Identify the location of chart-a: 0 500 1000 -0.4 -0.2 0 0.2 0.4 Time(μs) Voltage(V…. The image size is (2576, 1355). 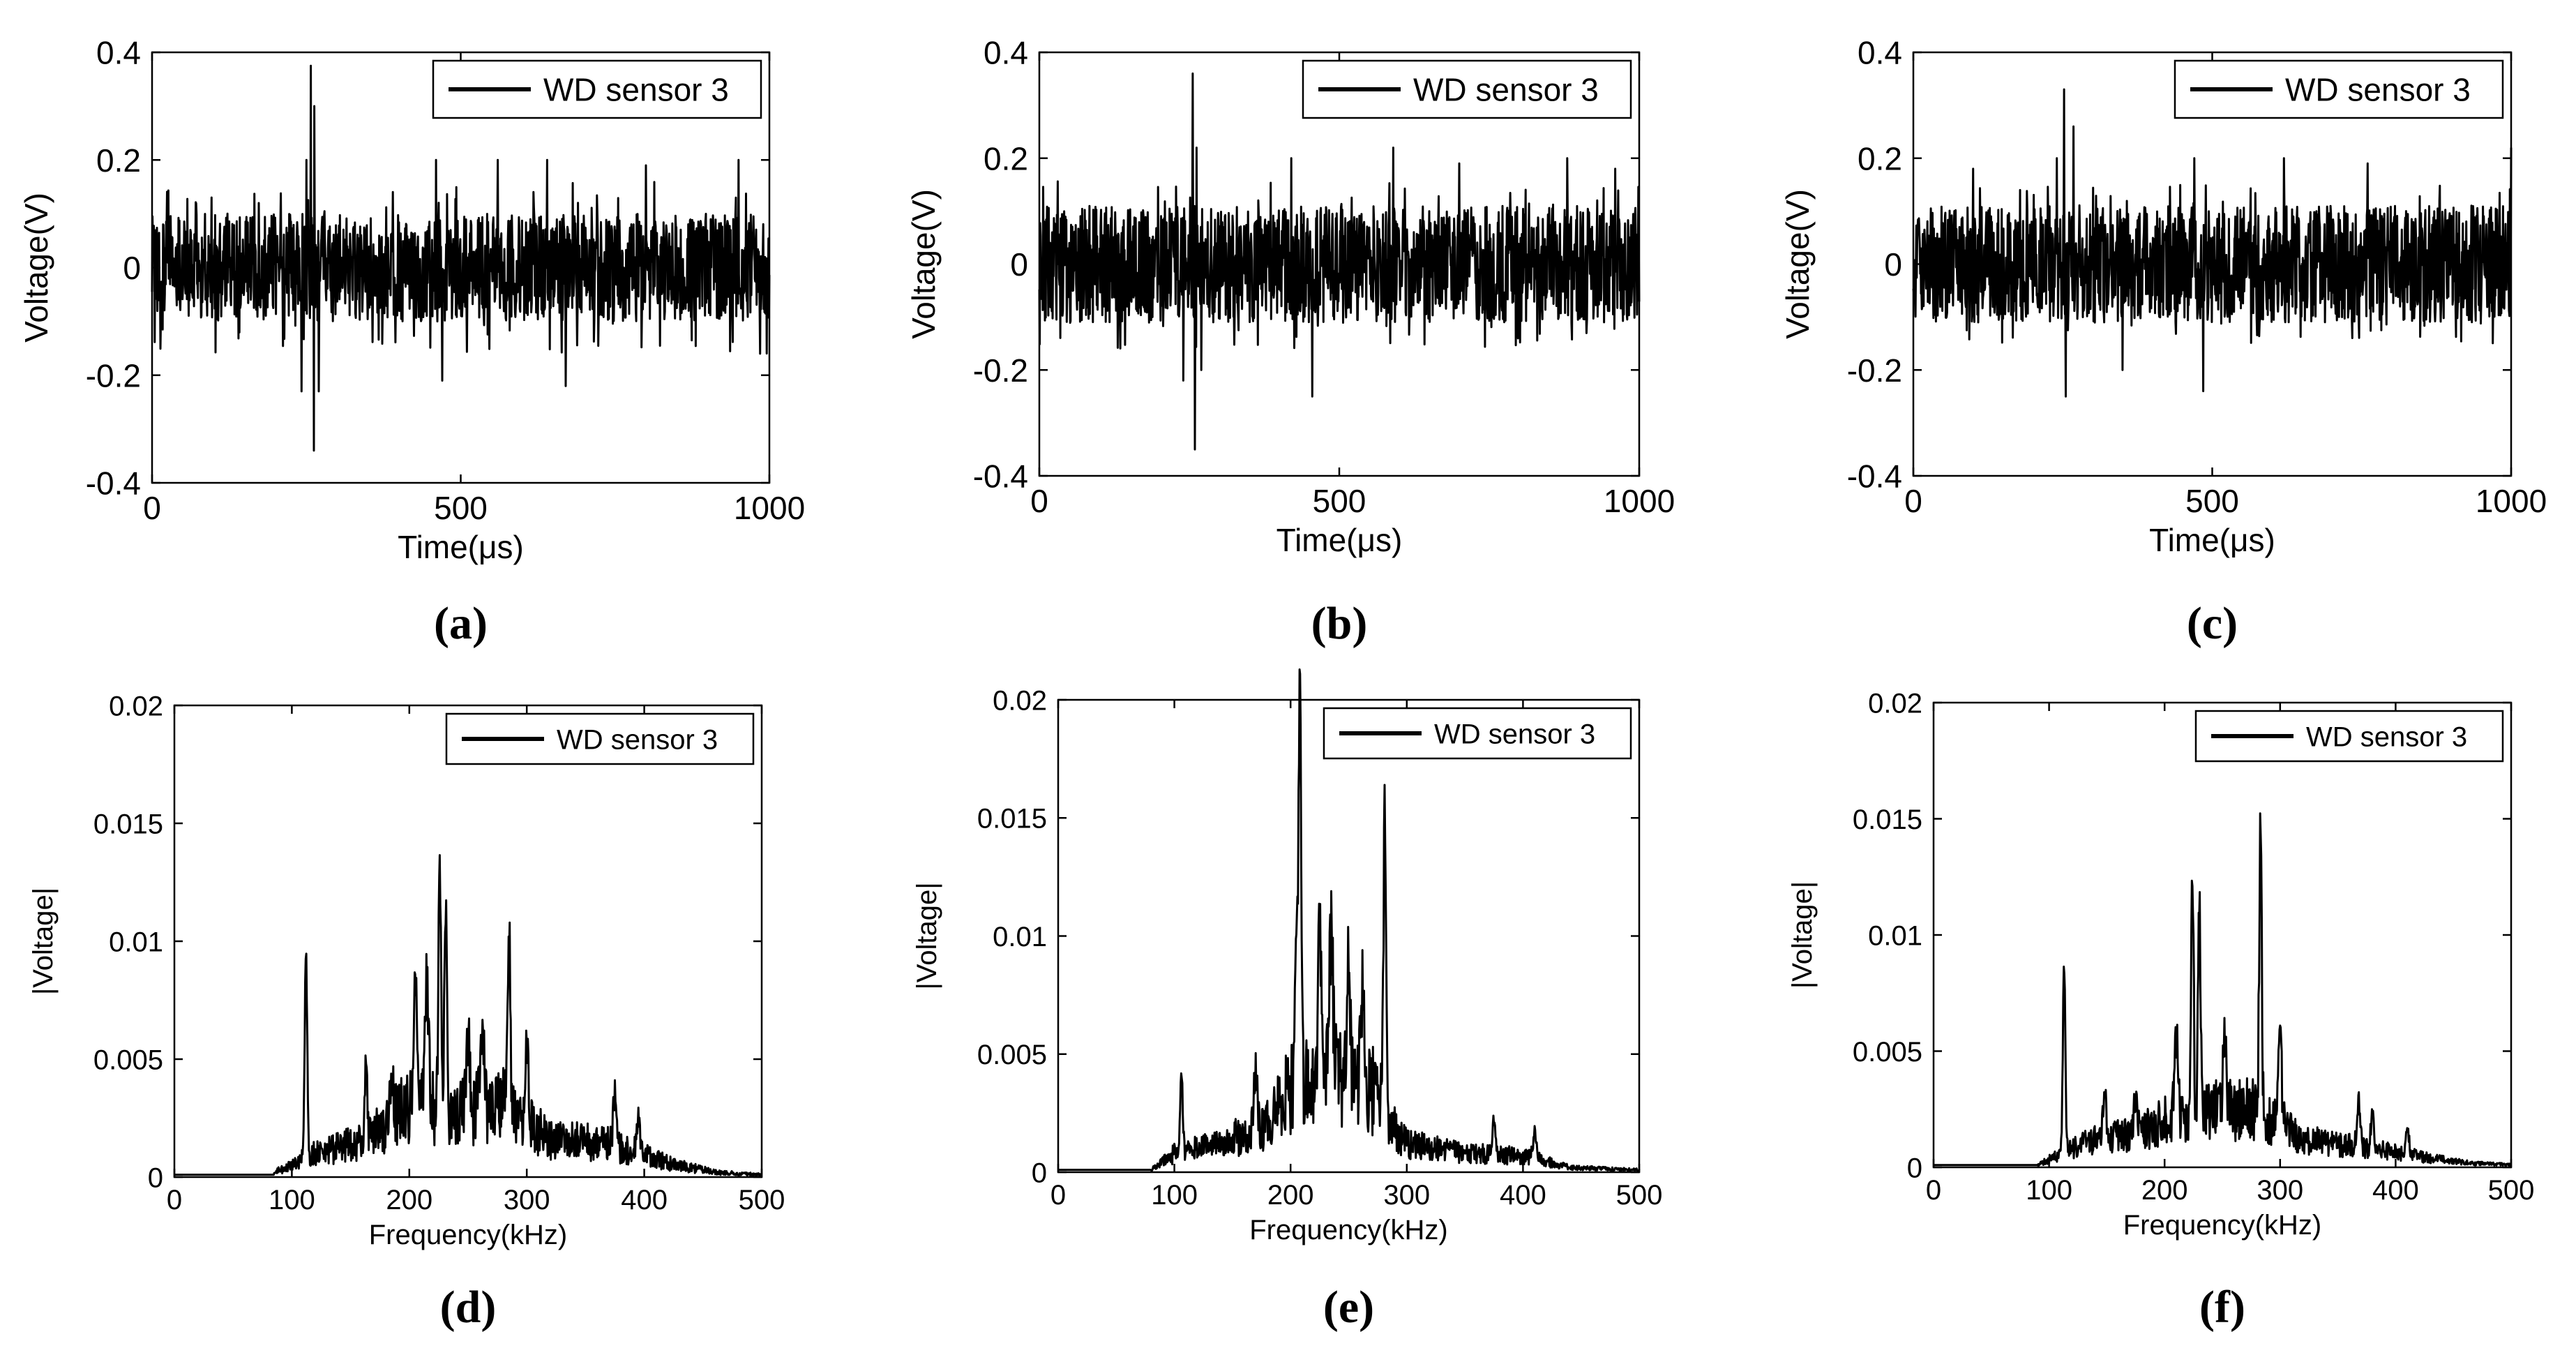
(411, 342).